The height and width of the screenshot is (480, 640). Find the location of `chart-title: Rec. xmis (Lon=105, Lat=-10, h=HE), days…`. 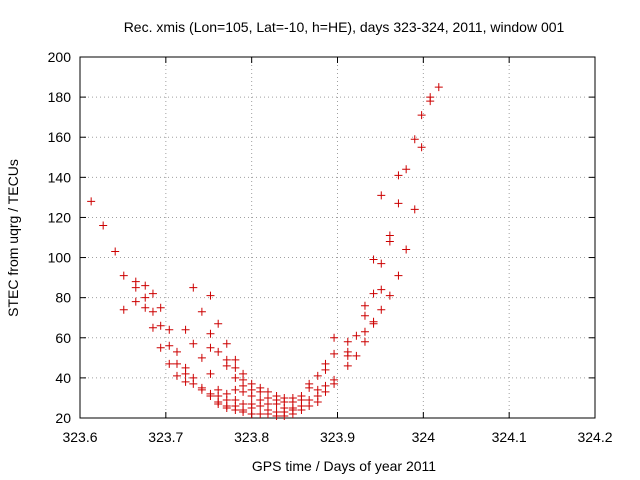

chart-title: Rec. xmis (Lon=105, Lat=-10, h=HE), days… is located at coordinates (344, 27).